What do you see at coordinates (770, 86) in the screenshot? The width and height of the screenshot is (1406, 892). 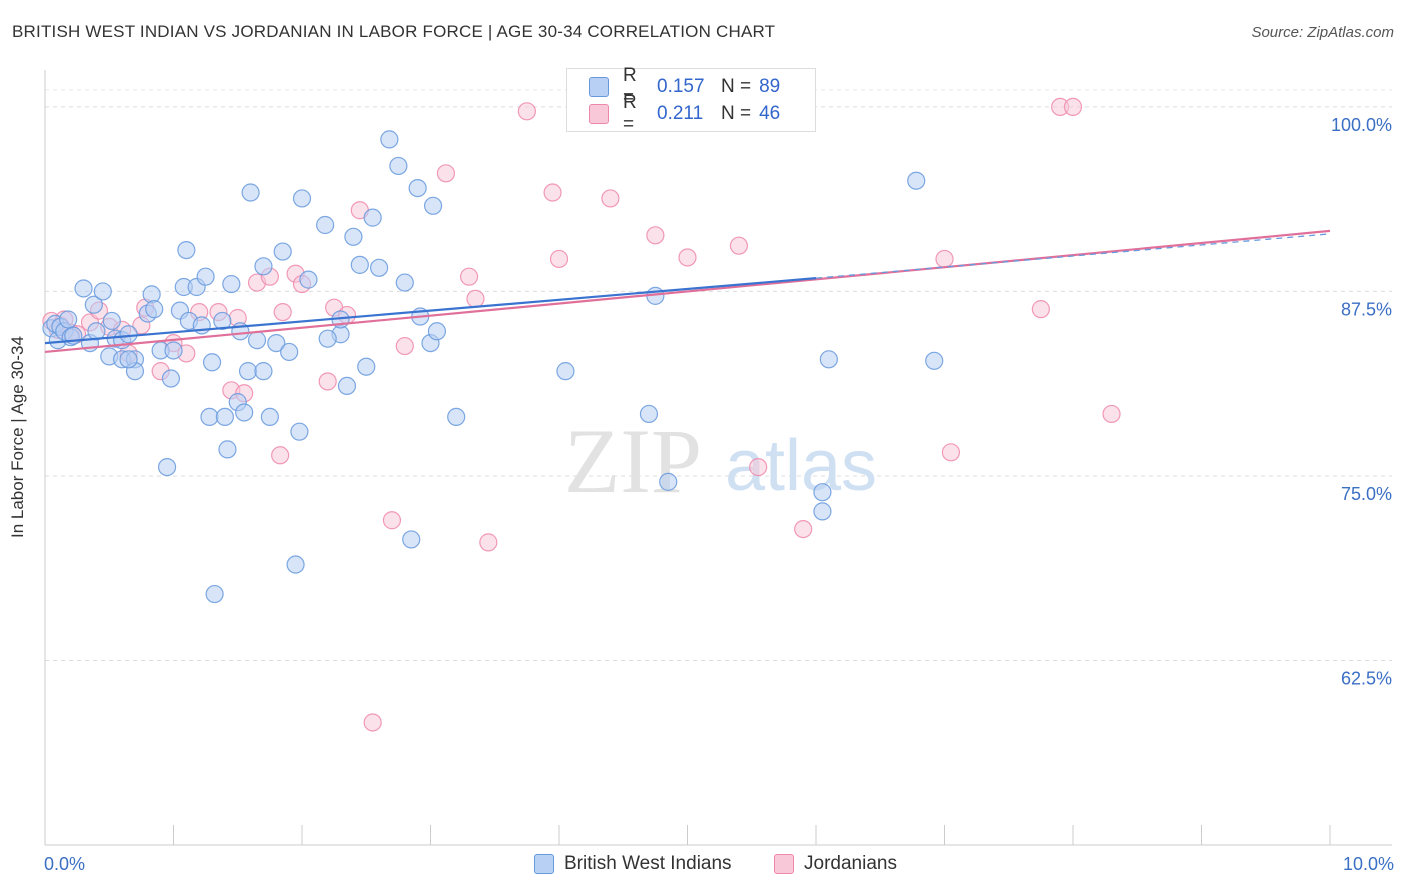 I see `legend-n-value: 89` at bounding box center [770, 86].